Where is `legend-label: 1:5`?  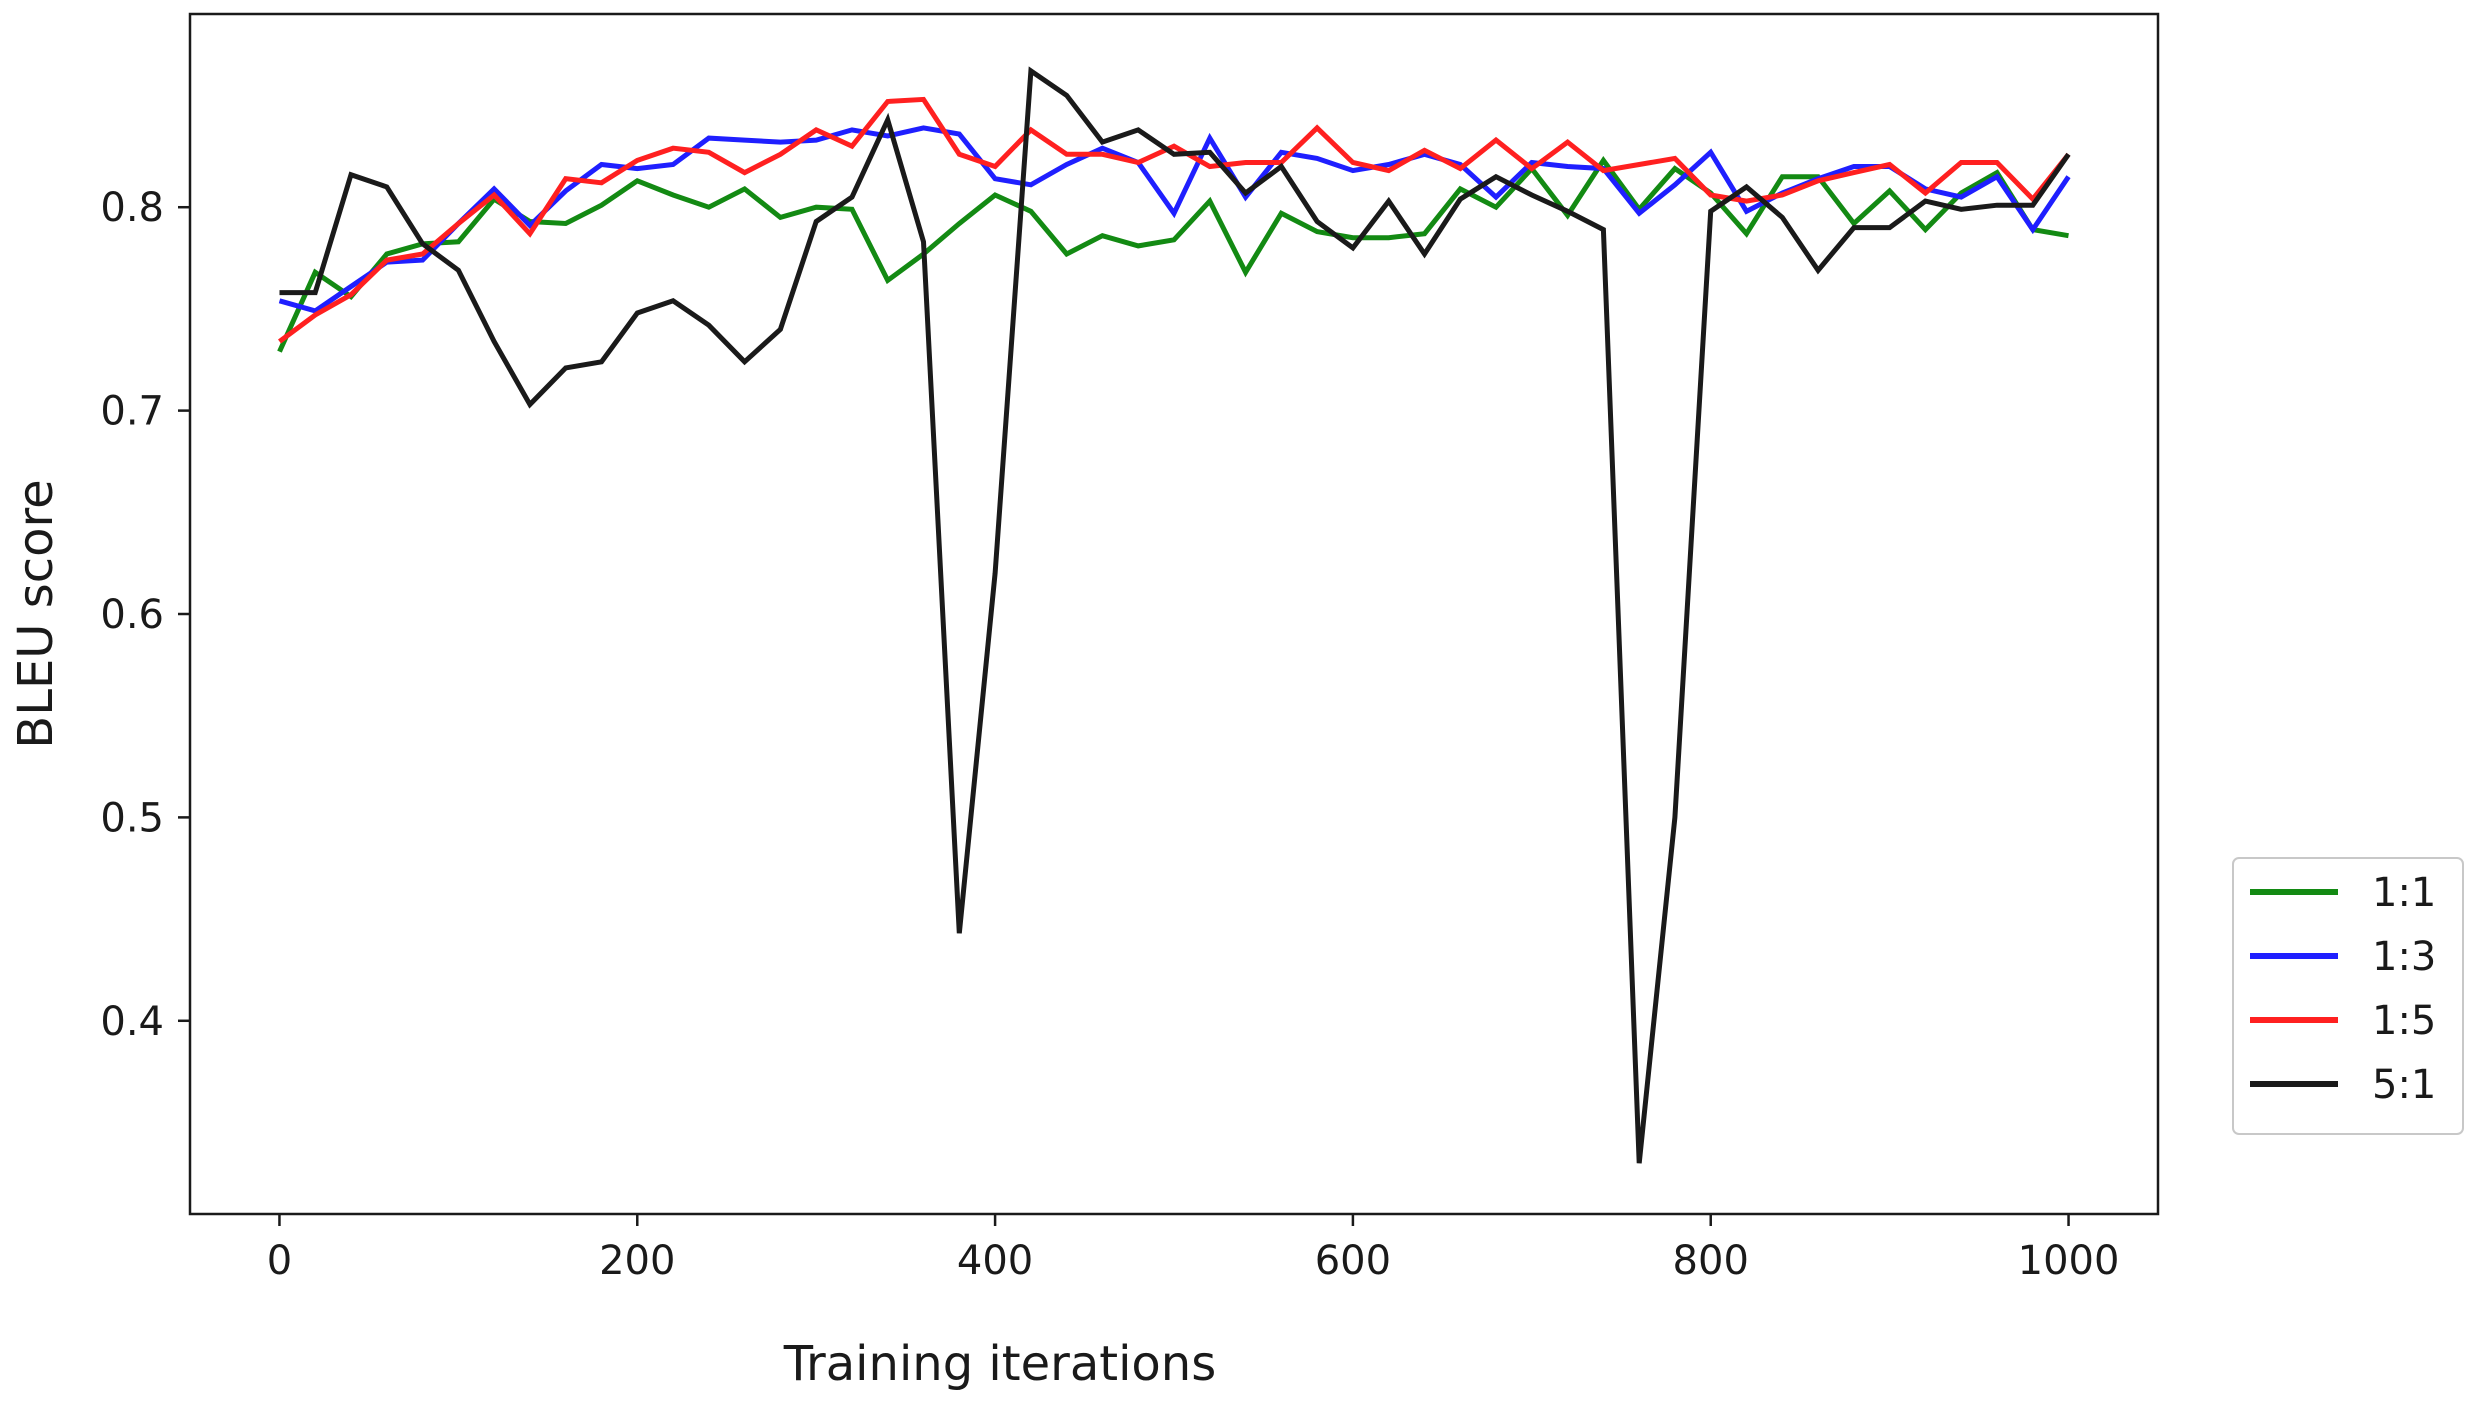 legend-label: 1:5 is located at coordinates (2404, 1021).